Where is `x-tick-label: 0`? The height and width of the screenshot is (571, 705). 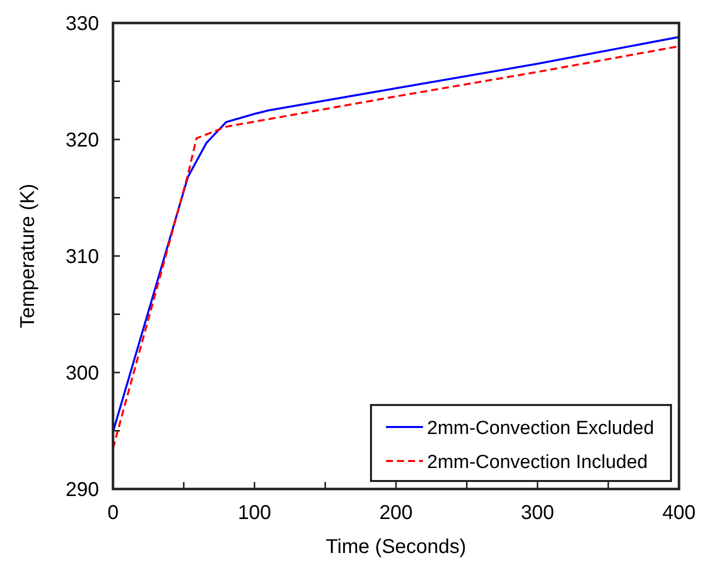
x-tick-label: 0 is located at coordinates (113, 513).